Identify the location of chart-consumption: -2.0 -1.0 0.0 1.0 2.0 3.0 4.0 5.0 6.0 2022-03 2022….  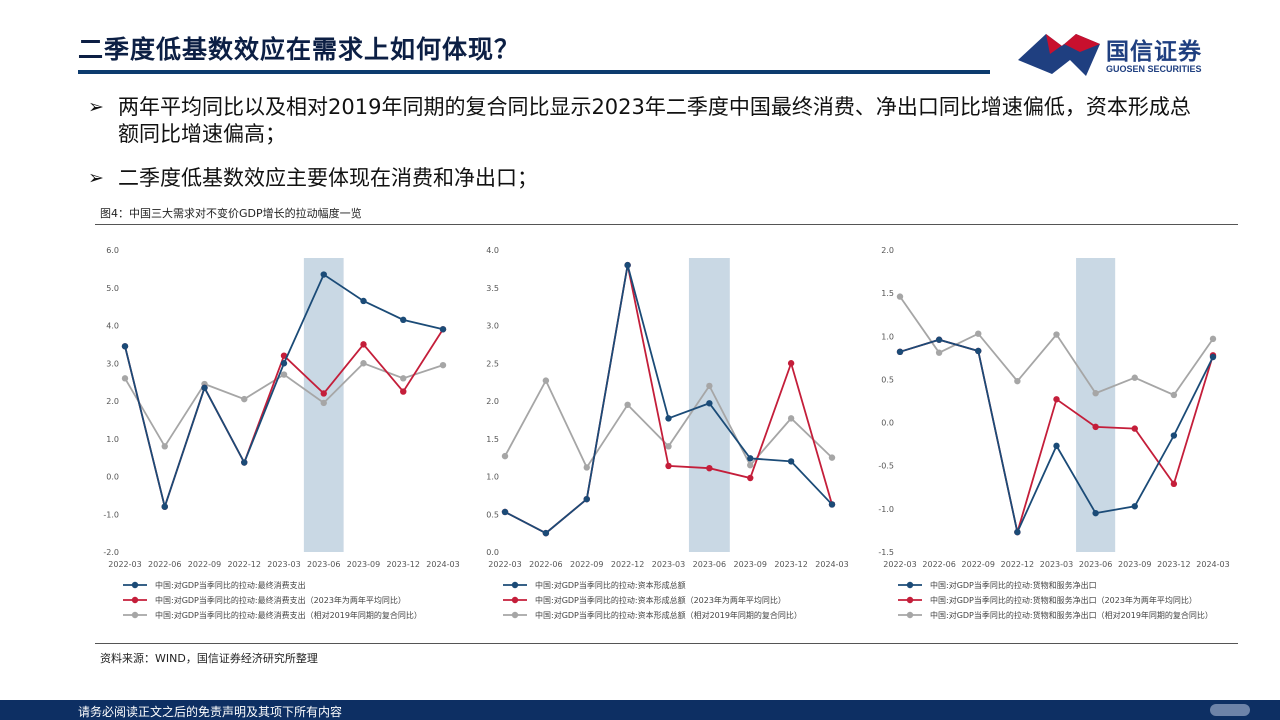
(281, 433).